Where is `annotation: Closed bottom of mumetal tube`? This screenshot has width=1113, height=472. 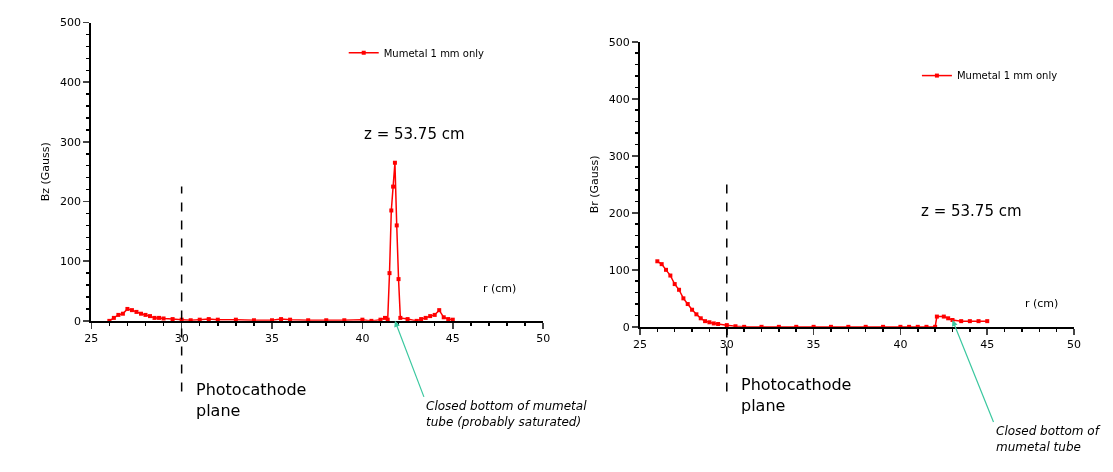 annotation: Closed bottom of mumetal tube is located at coordinates (1048, 439).